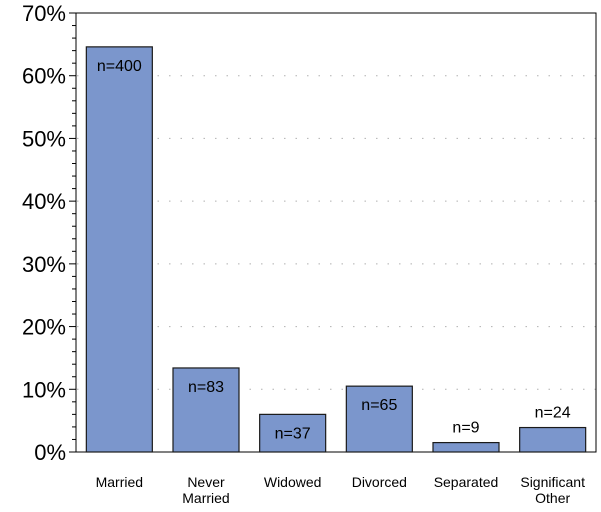  What do you see at coordinates (44, 138) in the screenshot?
I see `y-tick-label: 50%` at bounding box center [44, 138].